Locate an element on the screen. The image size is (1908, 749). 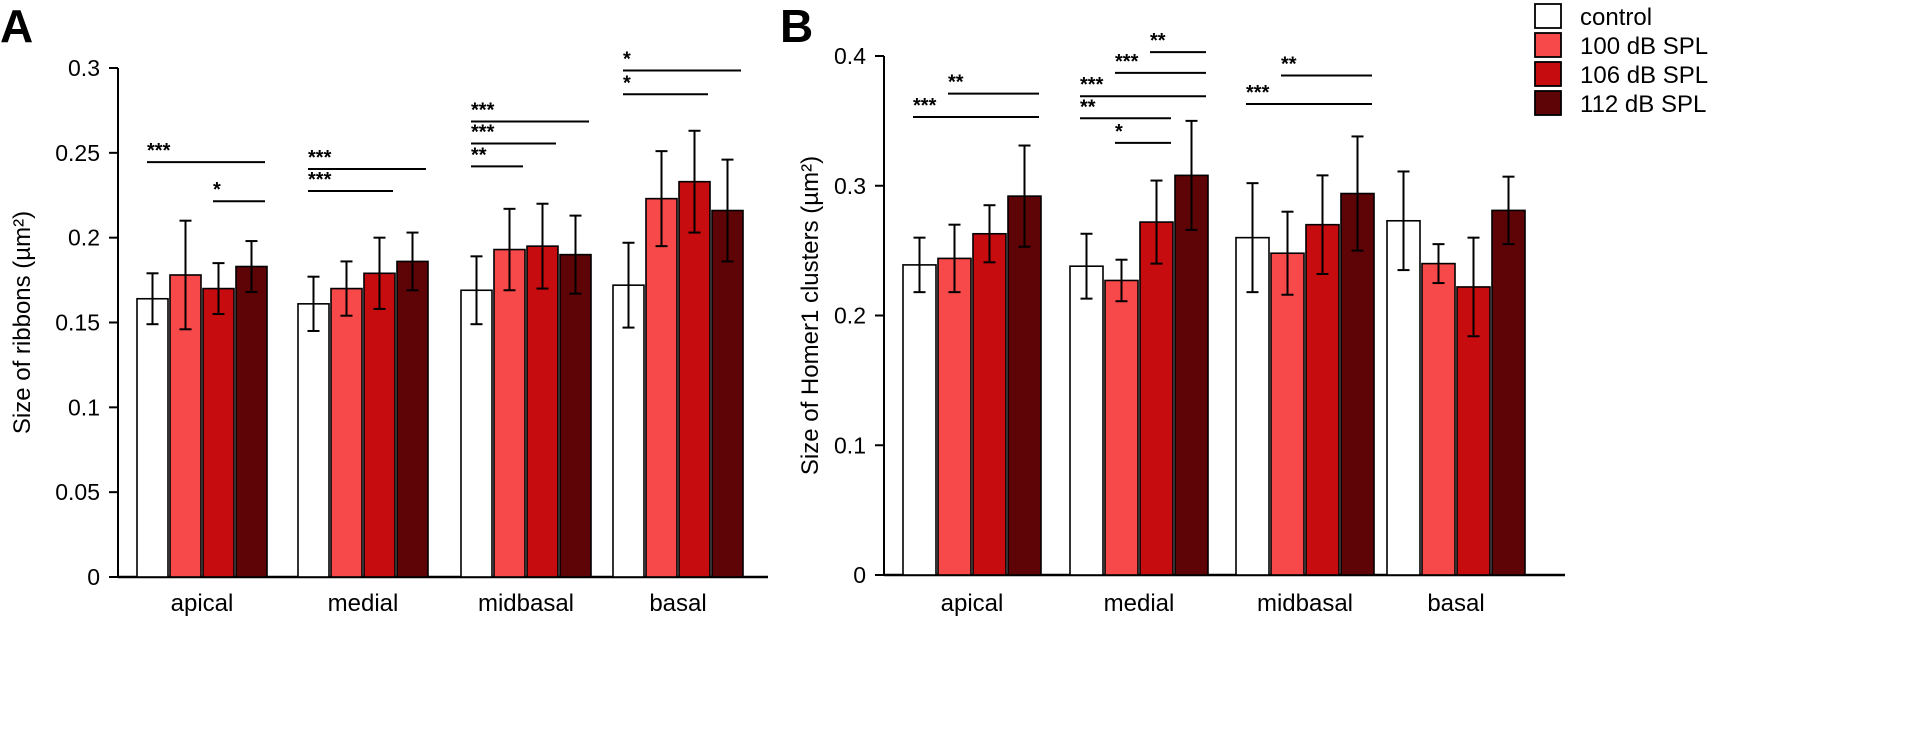
panel-a-significance-label: ** is located at coordinates (479, 155).